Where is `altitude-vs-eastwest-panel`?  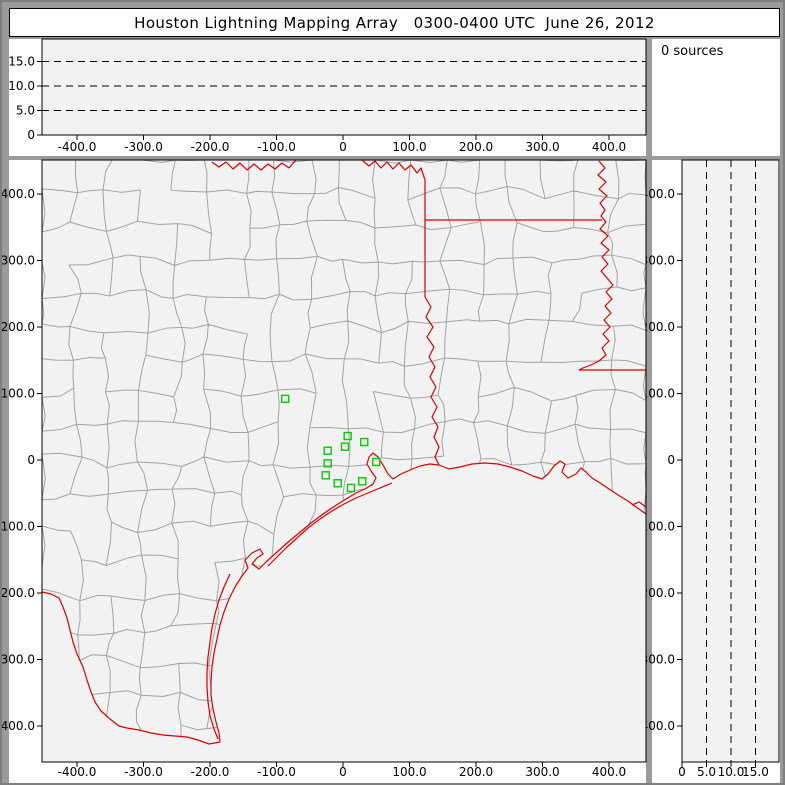
altitude-vs-eastwest-panel is located at coordinates (327, 97).